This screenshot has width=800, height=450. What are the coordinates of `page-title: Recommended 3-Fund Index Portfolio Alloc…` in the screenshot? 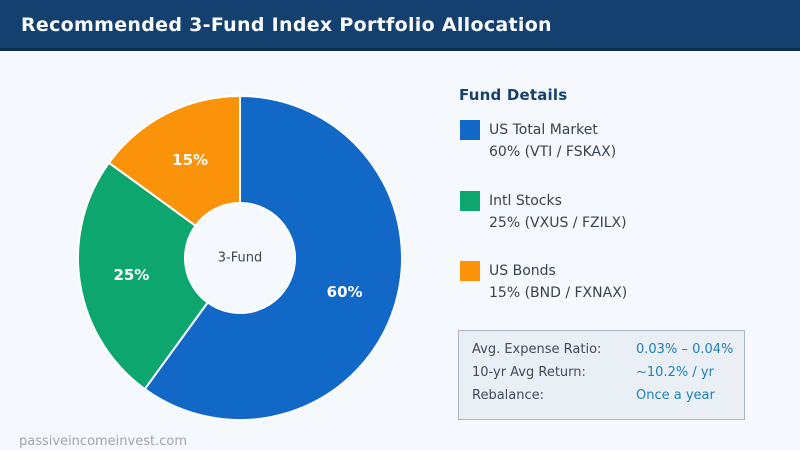 It's located at (286, 25).